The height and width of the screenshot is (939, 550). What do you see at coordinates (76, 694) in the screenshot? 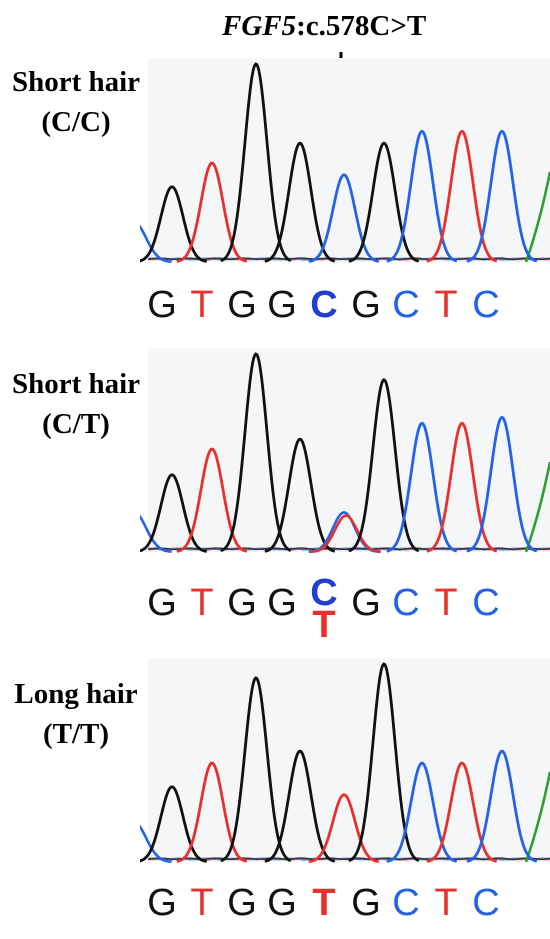
I see `panel-3-phenotype: Long hair` at bounding box center [76, 694].